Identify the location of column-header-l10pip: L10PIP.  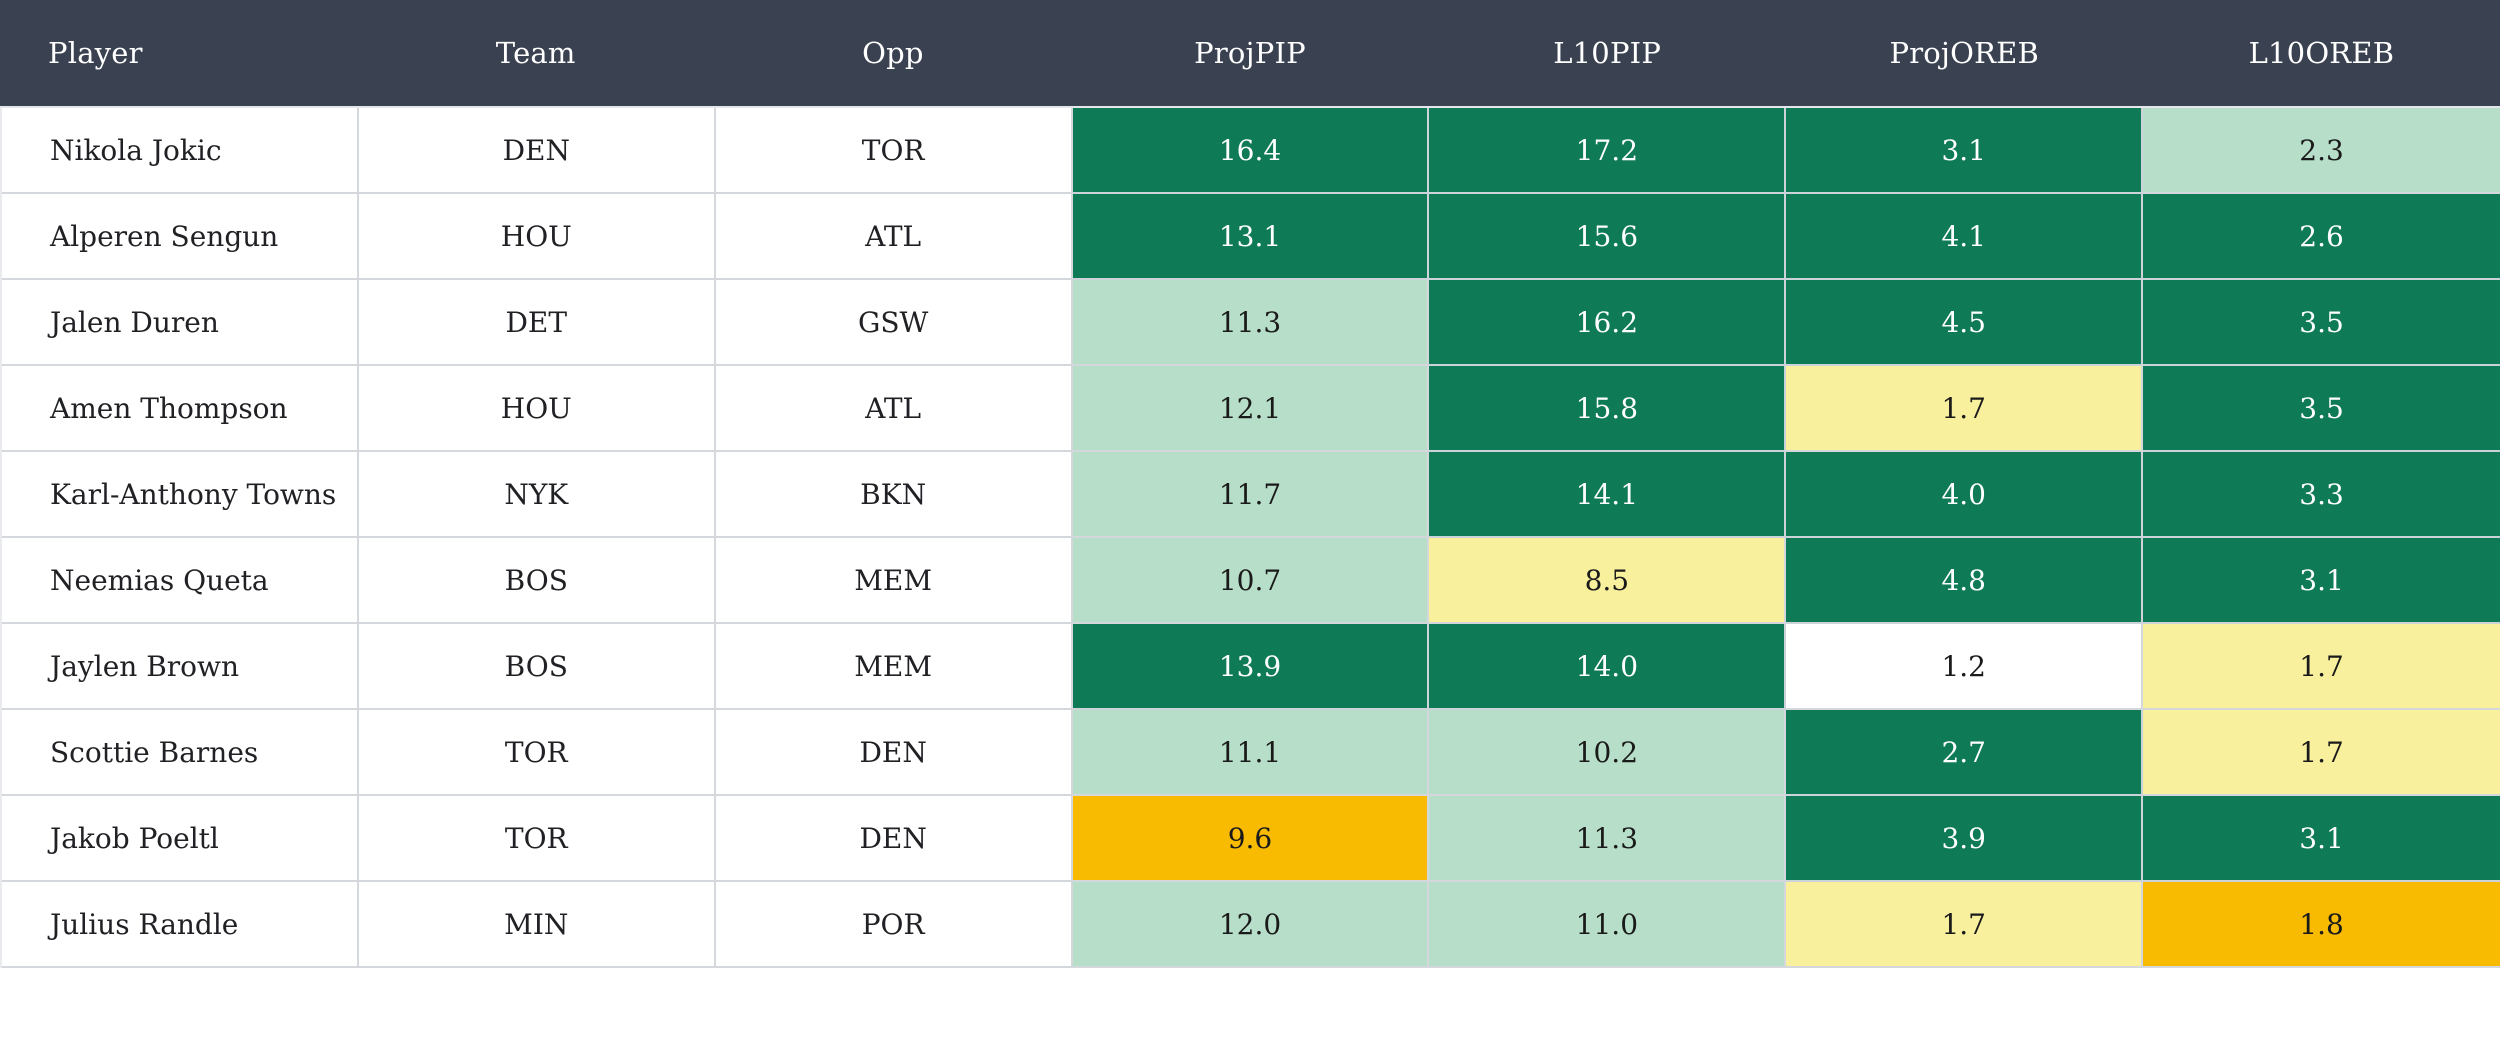
(1607, 53).